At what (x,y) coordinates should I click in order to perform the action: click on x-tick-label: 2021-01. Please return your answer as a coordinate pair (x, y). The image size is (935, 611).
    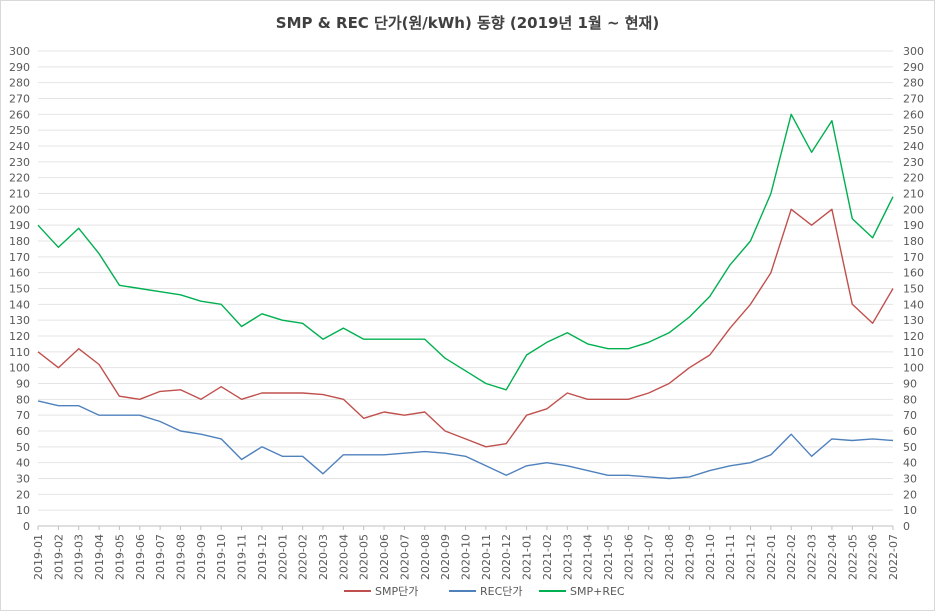
    Looking at the image, I should click on (527, 557).